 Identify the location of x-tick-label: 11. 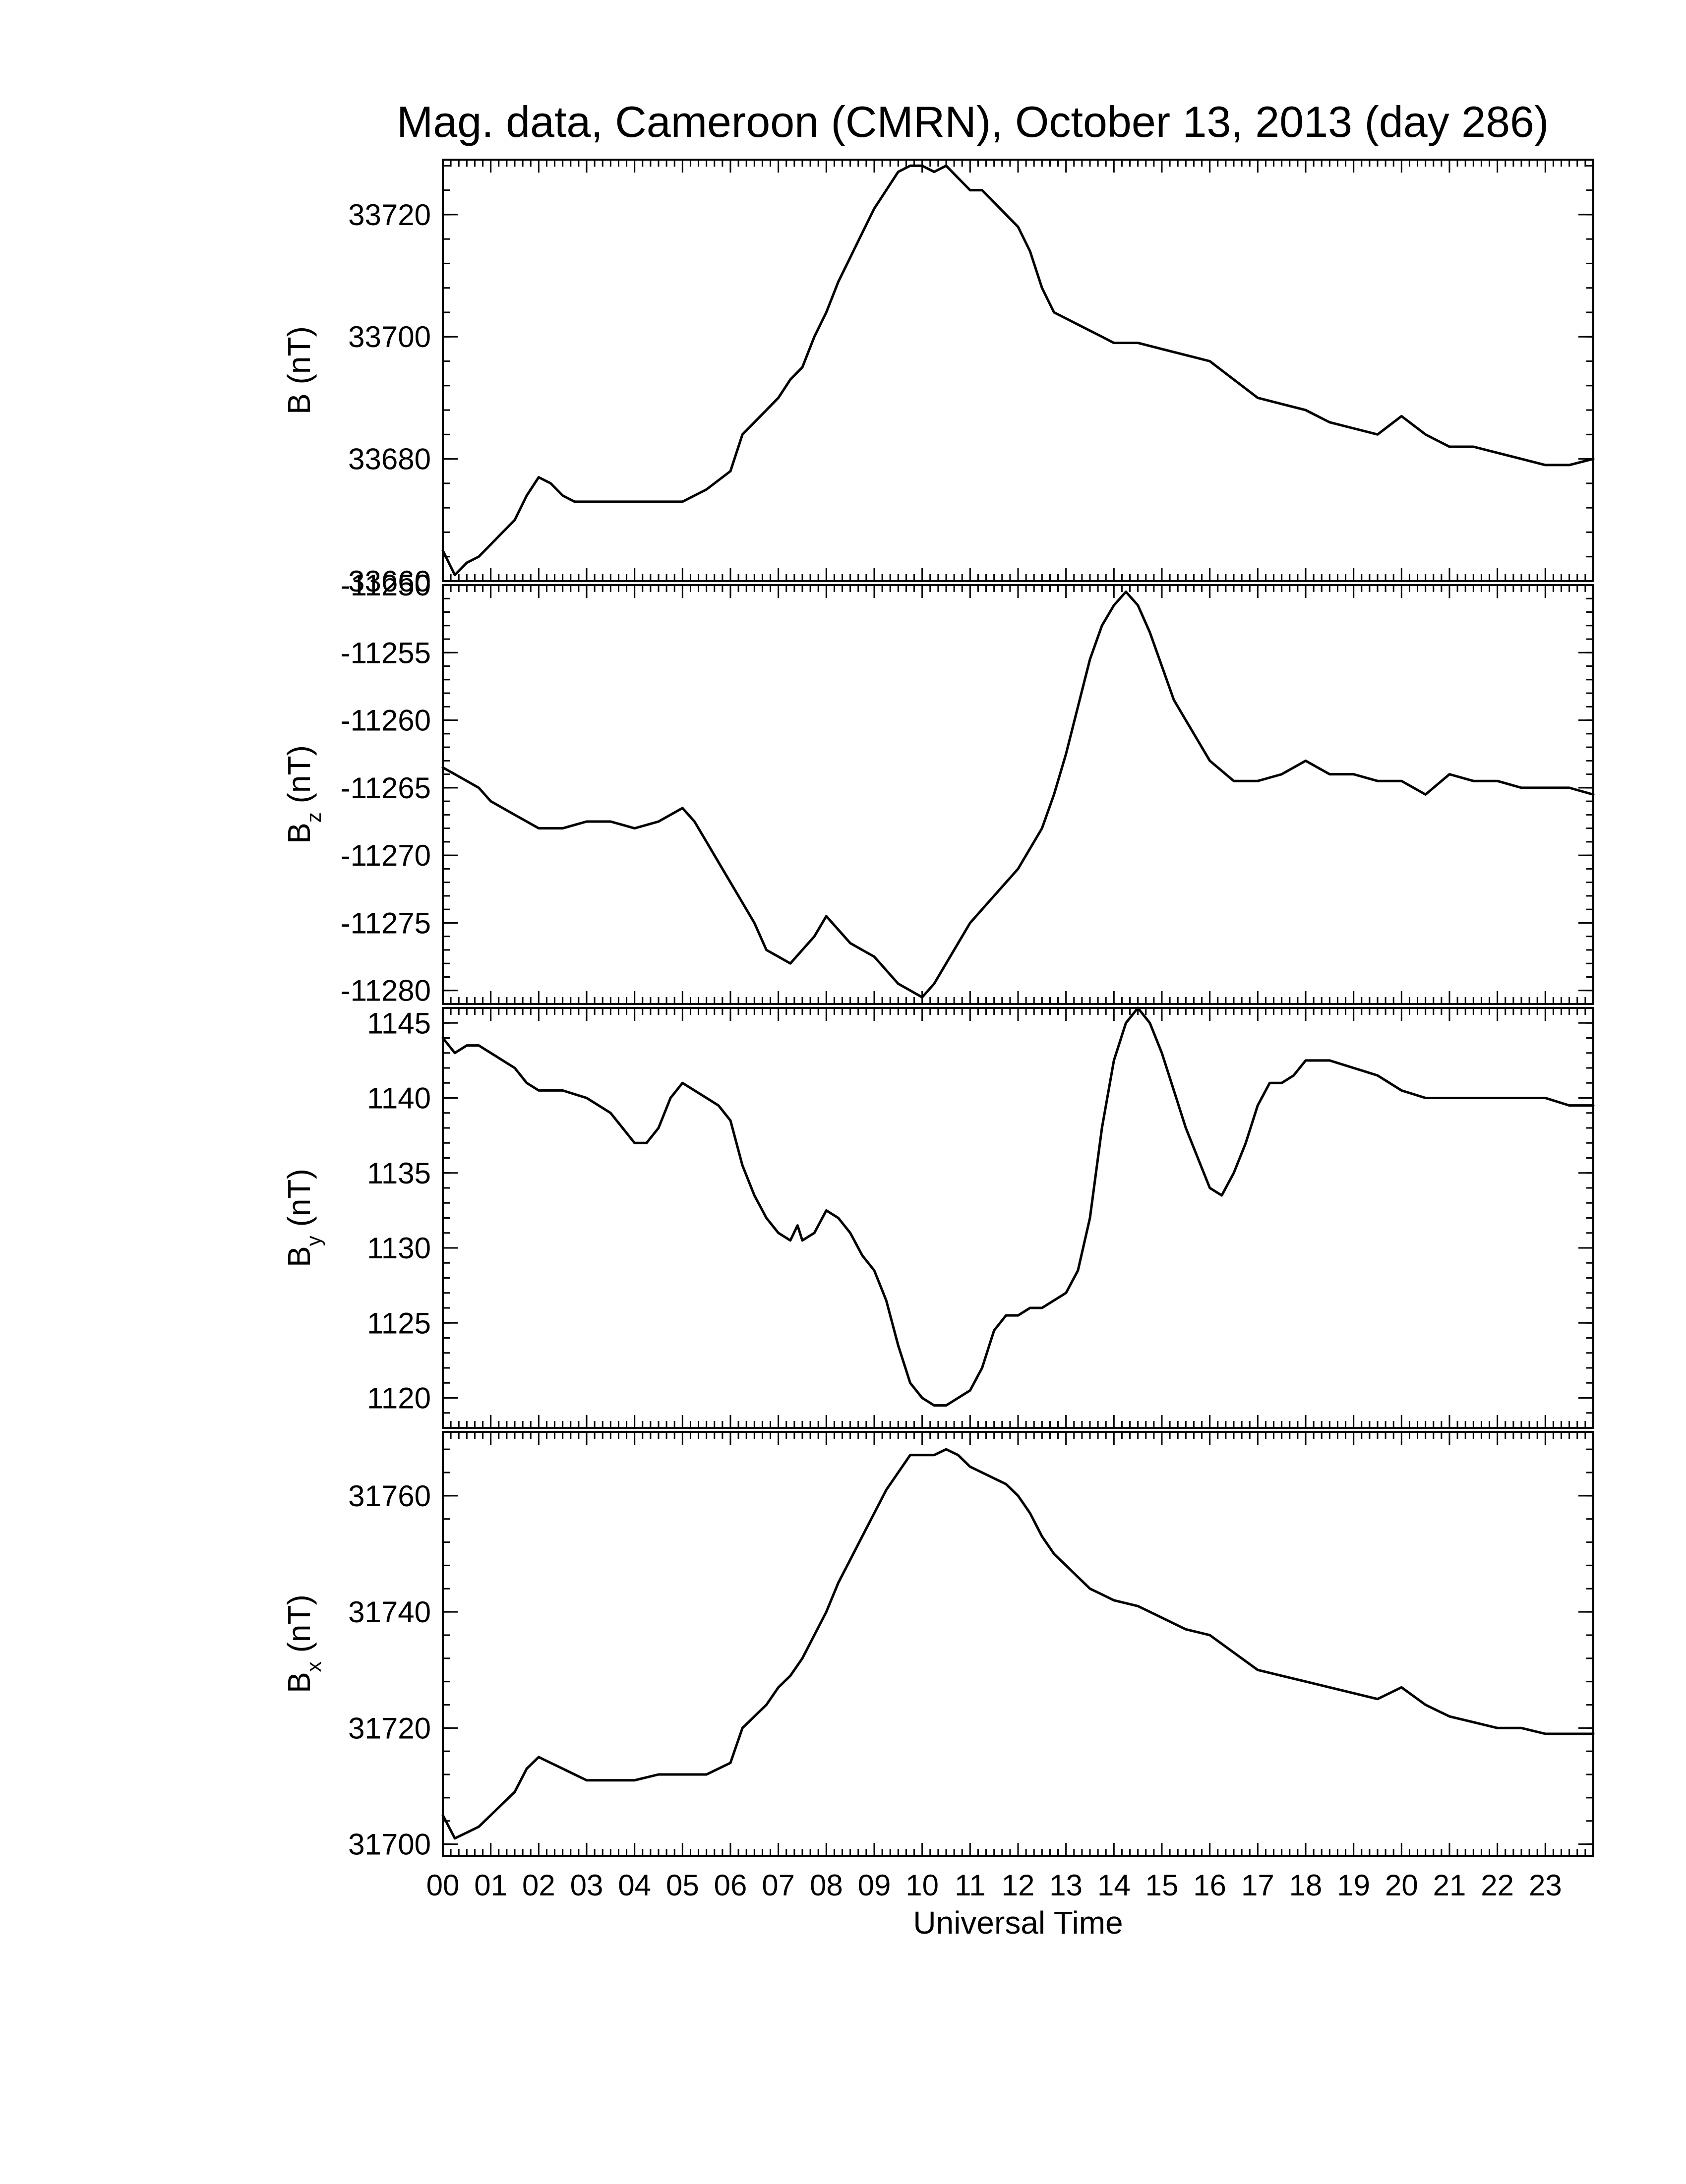
(970, 1885).